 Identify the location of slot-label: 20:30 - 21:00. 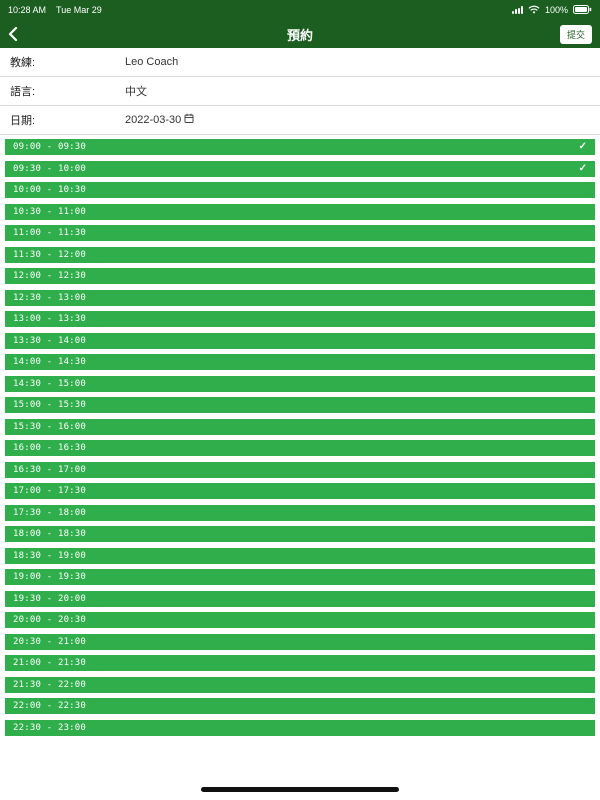
(50, 641).